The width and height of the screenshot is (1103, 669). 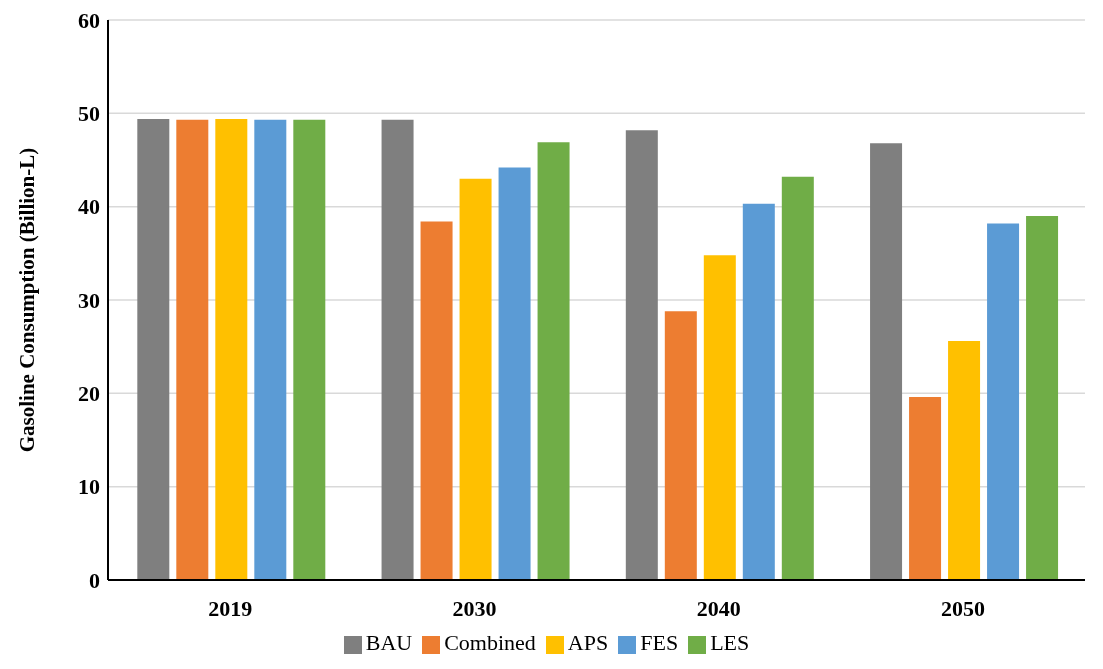 I want to click on legend-label: BAU, so click(x=389, y=642).